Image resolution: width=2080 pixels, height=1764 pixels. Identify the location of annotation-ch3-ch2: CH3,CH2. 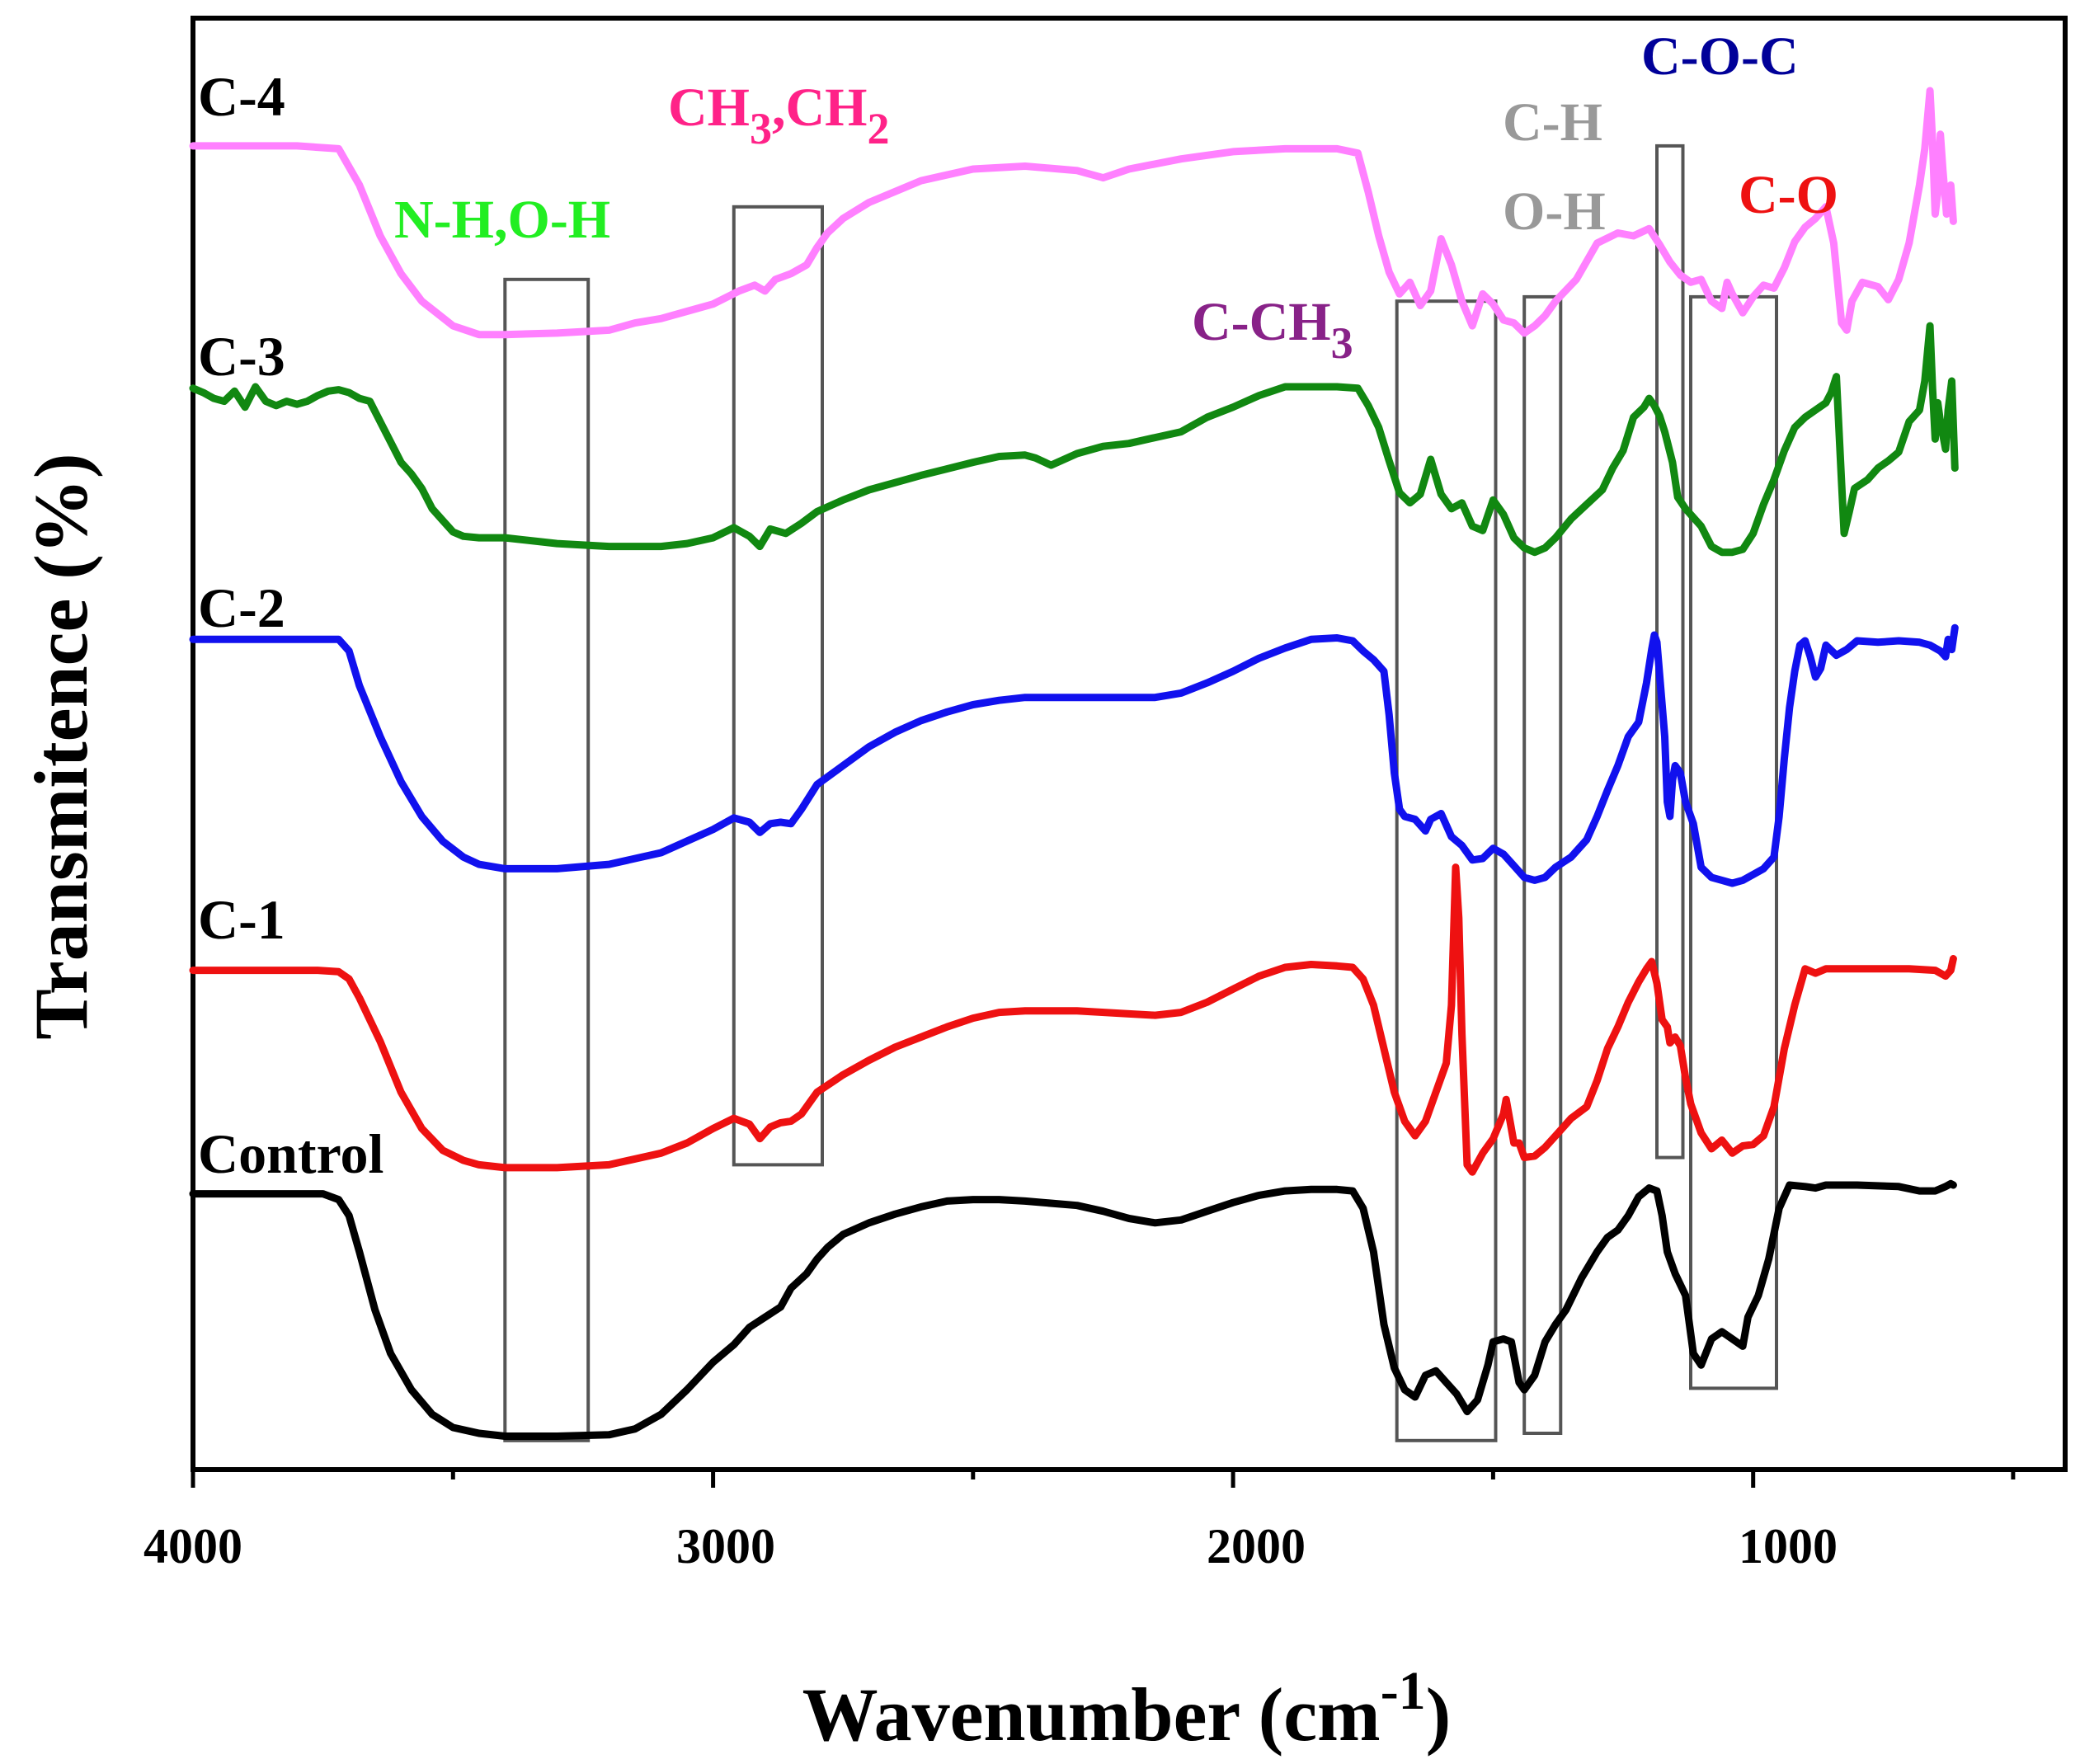
(779, 116).